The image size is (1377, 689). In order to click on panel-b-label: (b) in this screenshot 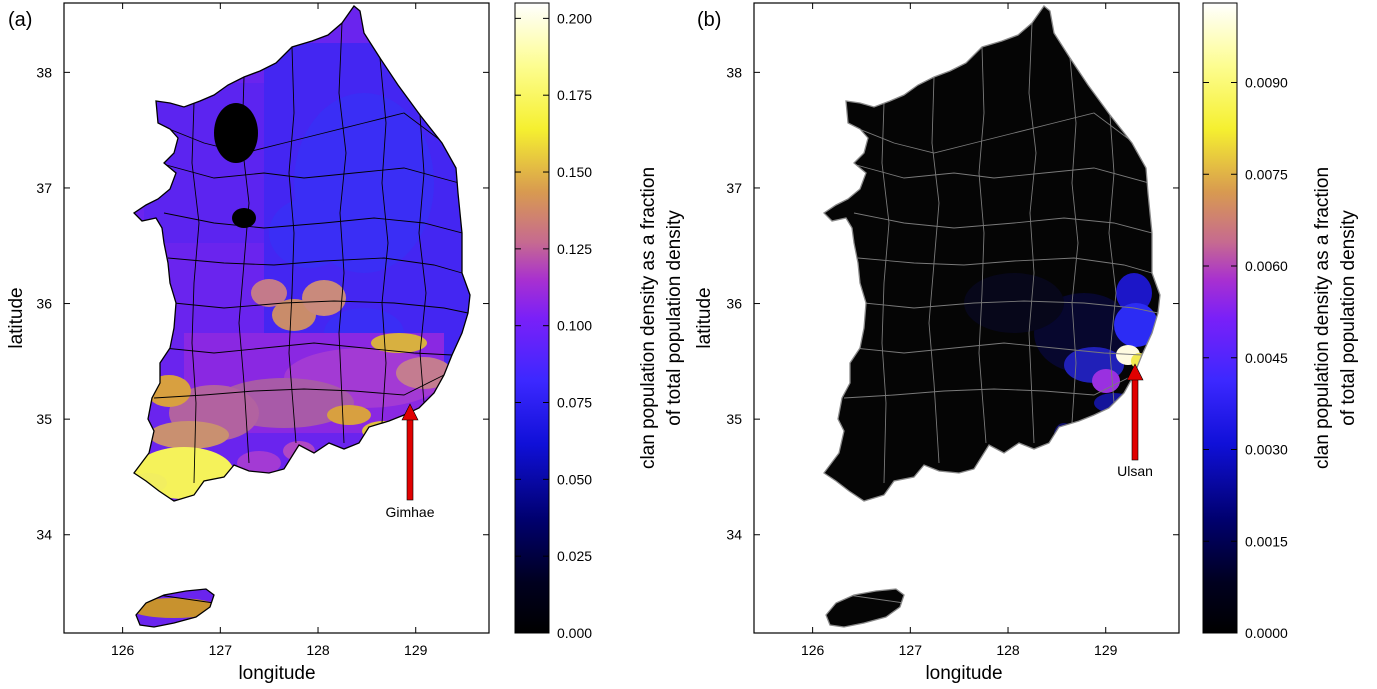, I will do `click(709, 20)`.